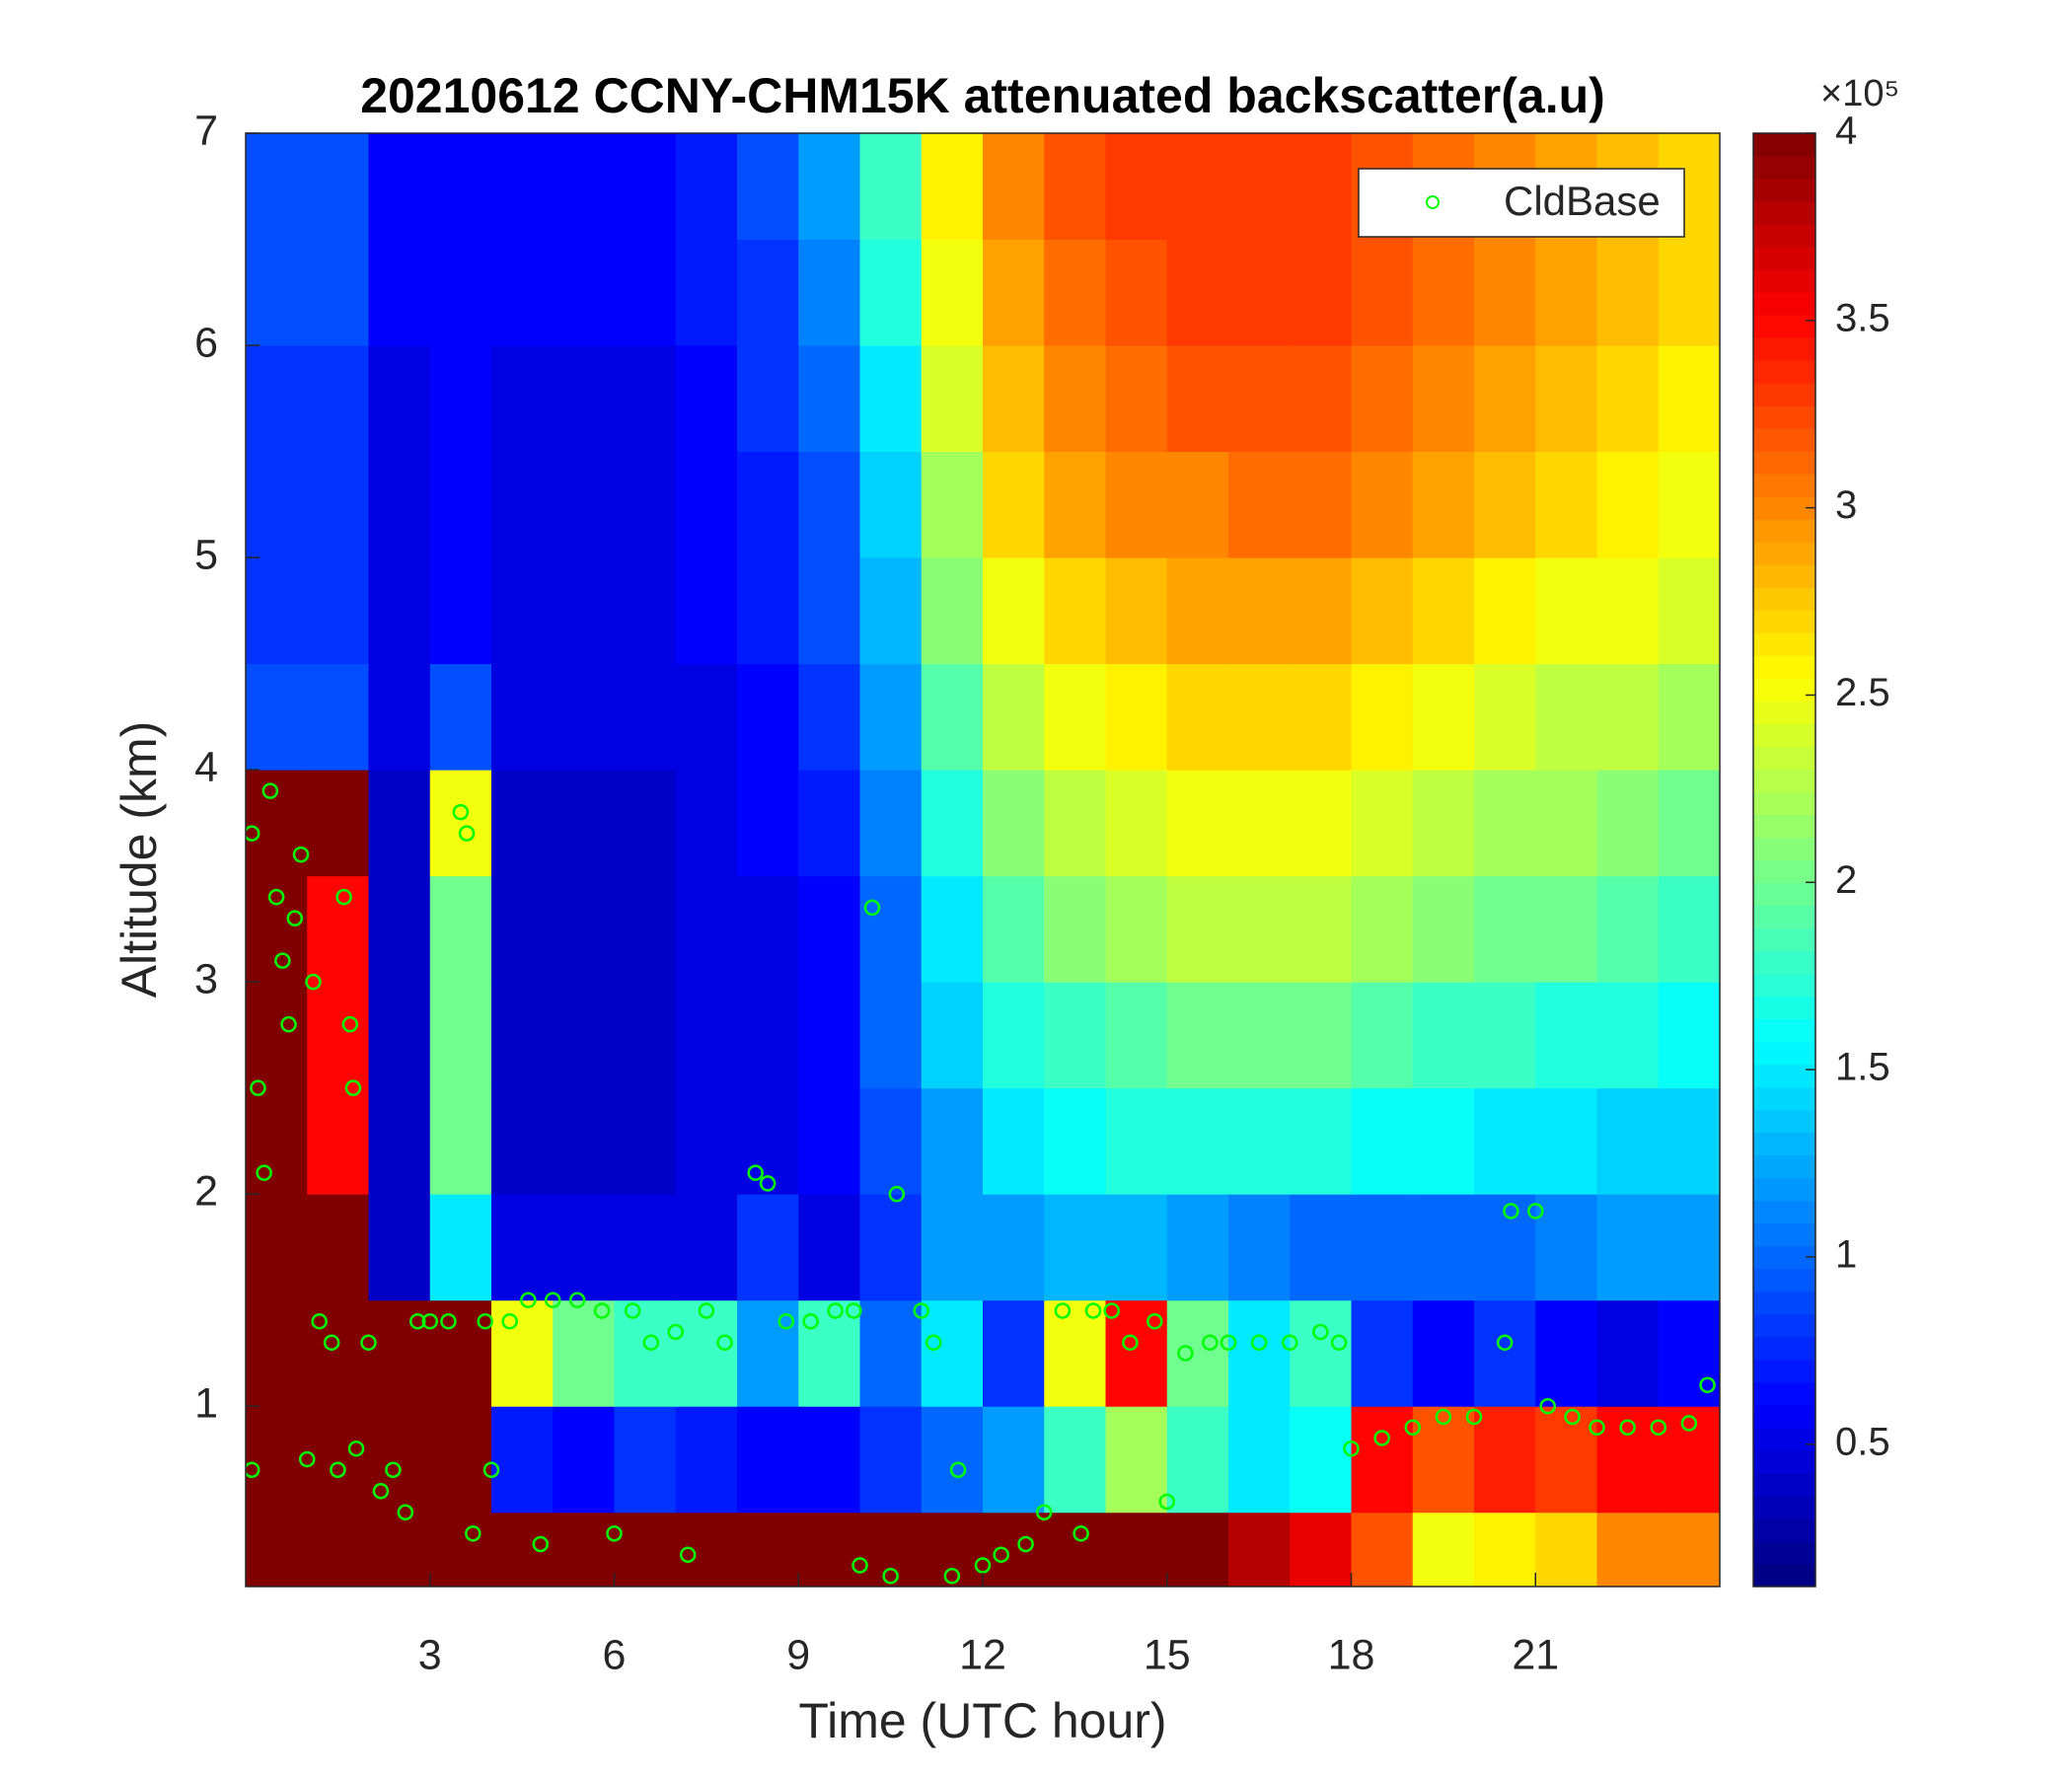 The height and width of the screenshot is (1776, 2072). I want to click on y-tick-label: 1, so click(206, 1404).